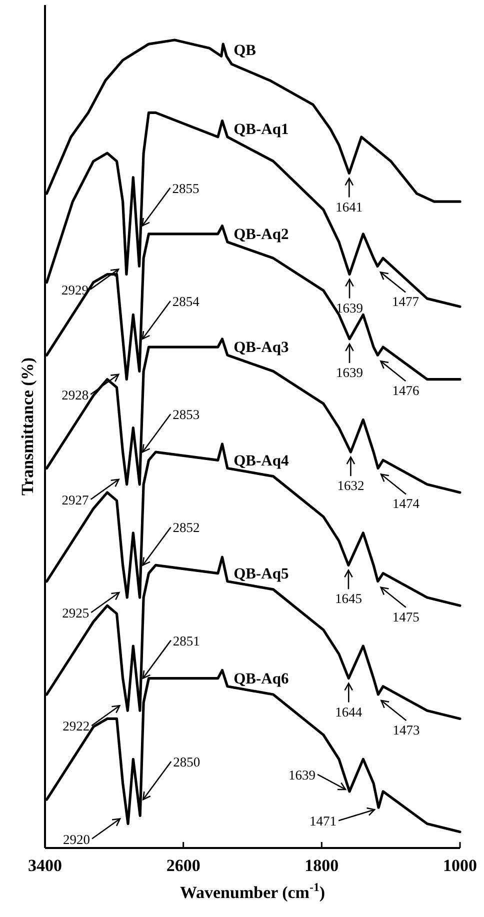 The height and width of the screenshot is (917, 484). Describe the element at coordinates (186, 640) in the screenshot. I see `annotation: 2851` at that location.